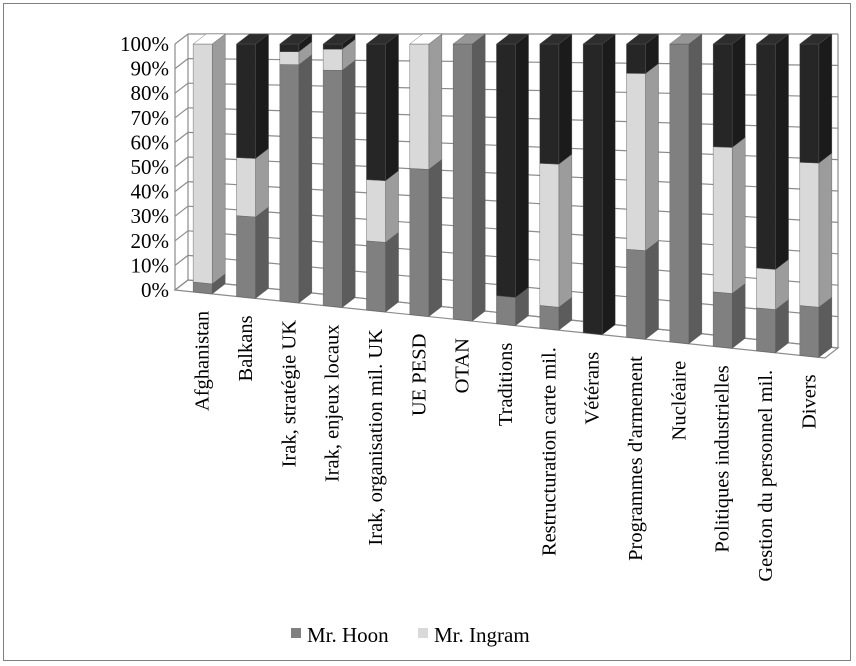 Image resolution: width=856 pixels, height=666 pixels. I want to click on legend-label: Mr. Hoon, so click(348, 635).